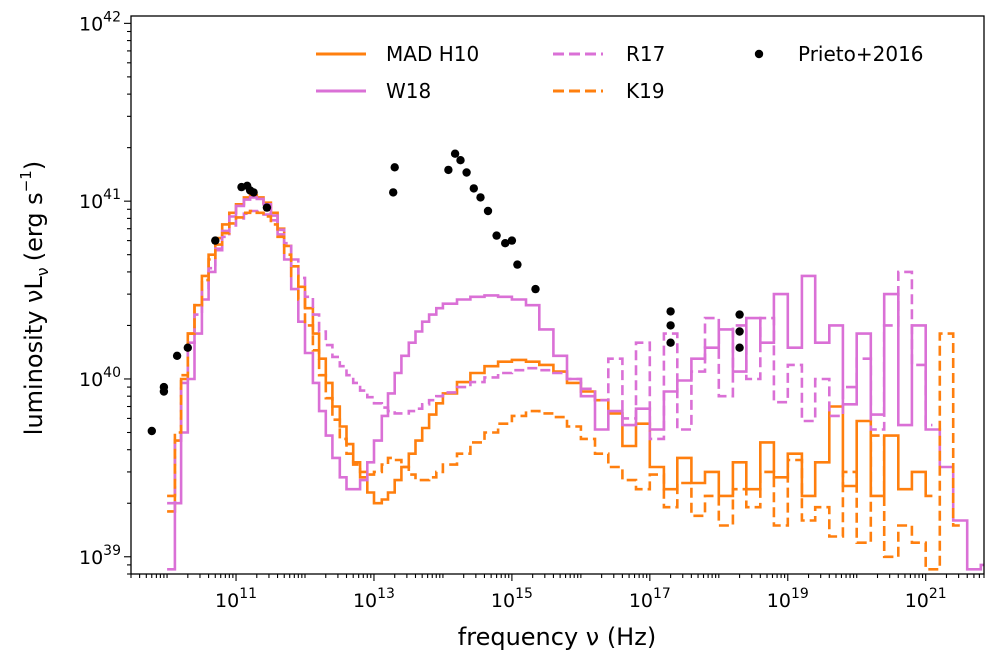  I want to click on legend-label-prieto: Prieto+2016, so click(861, 54).